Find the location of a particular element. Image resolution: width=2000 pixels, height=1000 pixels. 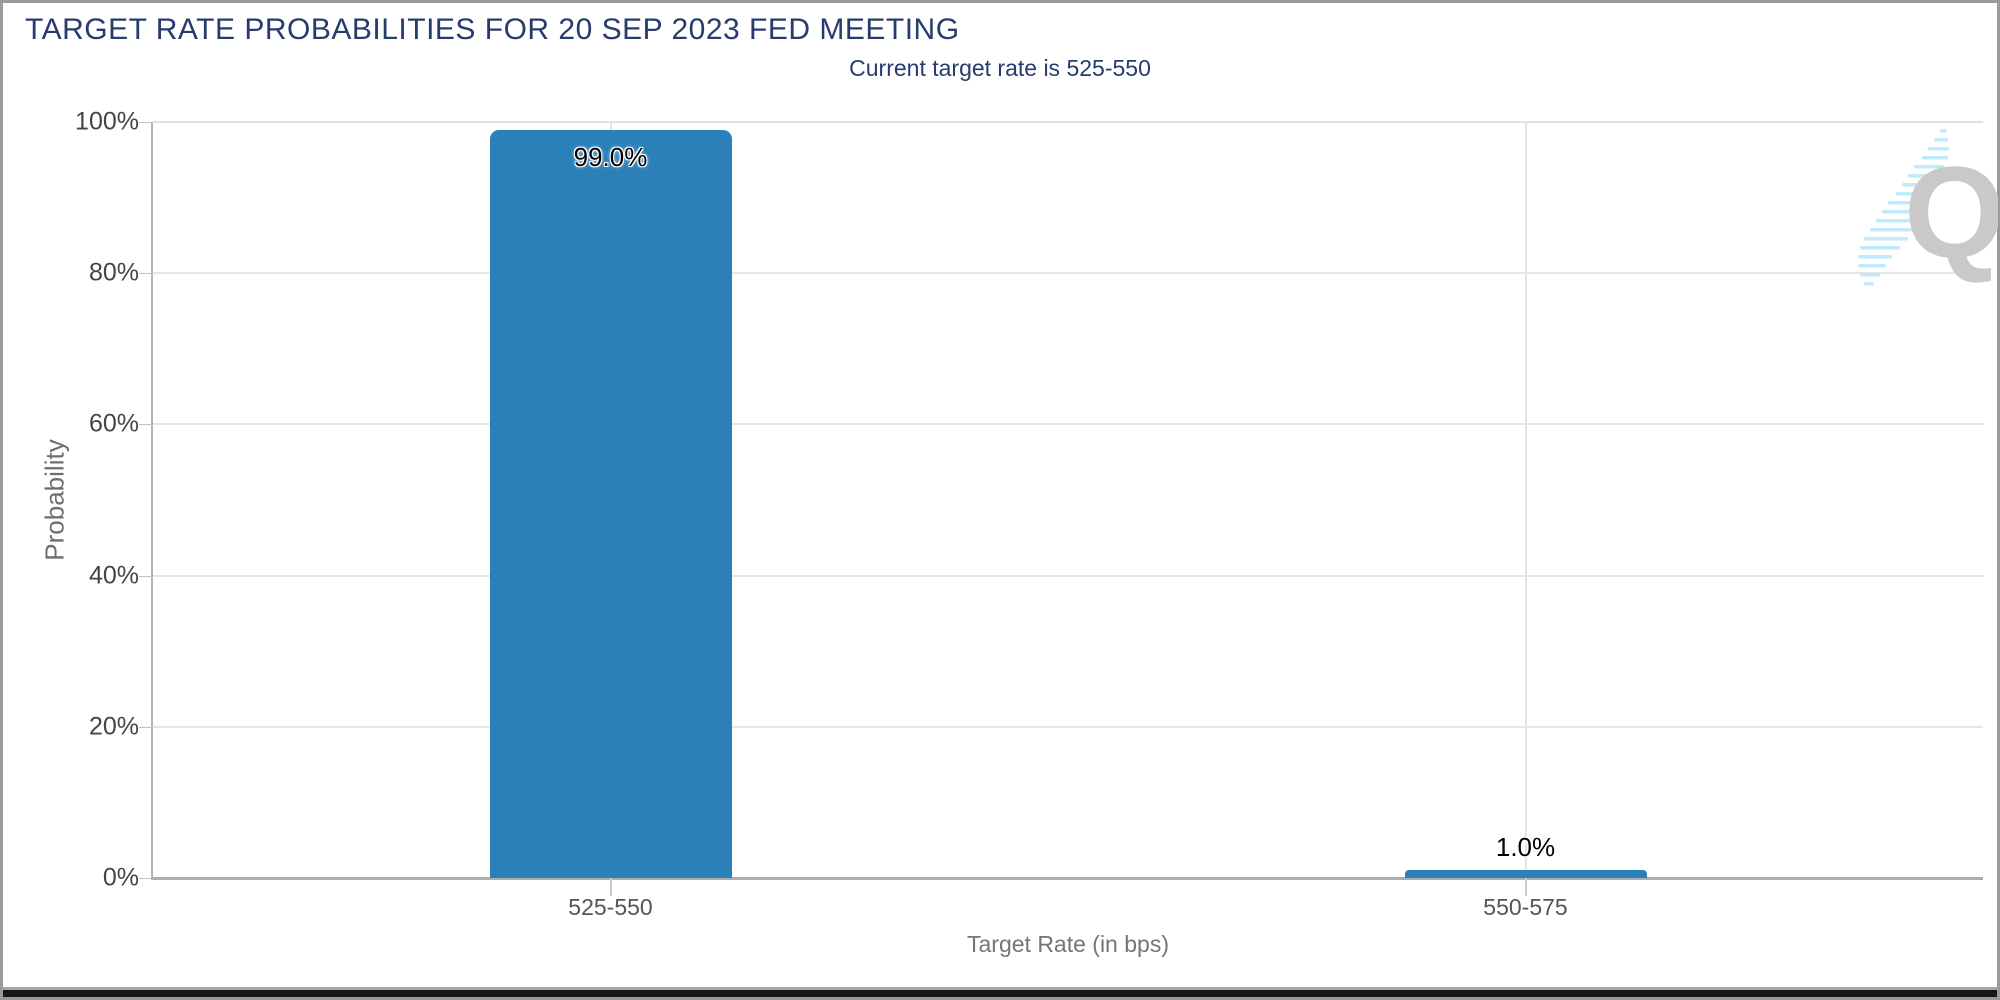

y-gridline-80% is located at coordinates (1068, 273).